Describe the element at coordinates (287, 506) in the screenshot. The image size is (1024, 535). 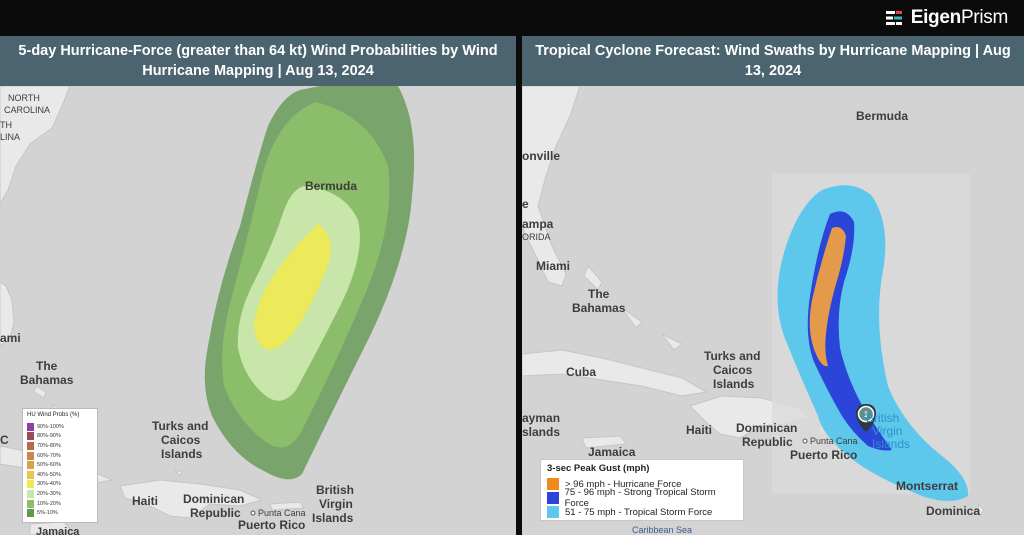
I see `puerto-rico-land` at that location.